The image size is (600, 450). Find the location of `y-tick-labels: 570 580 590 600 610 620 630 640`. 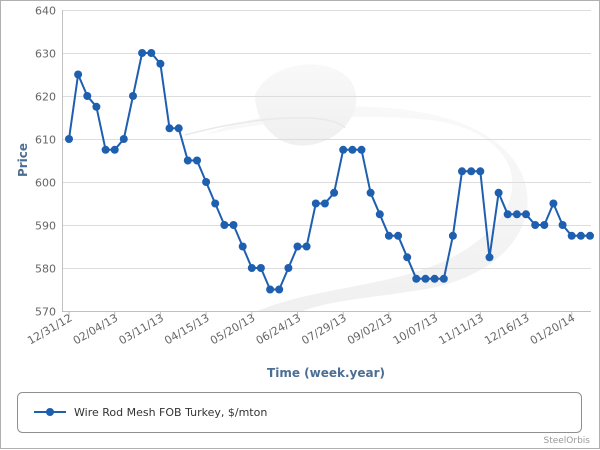

y-tick-labels: 570 580 590 600 610 620 630 640 is located at coordinates (45, 162).